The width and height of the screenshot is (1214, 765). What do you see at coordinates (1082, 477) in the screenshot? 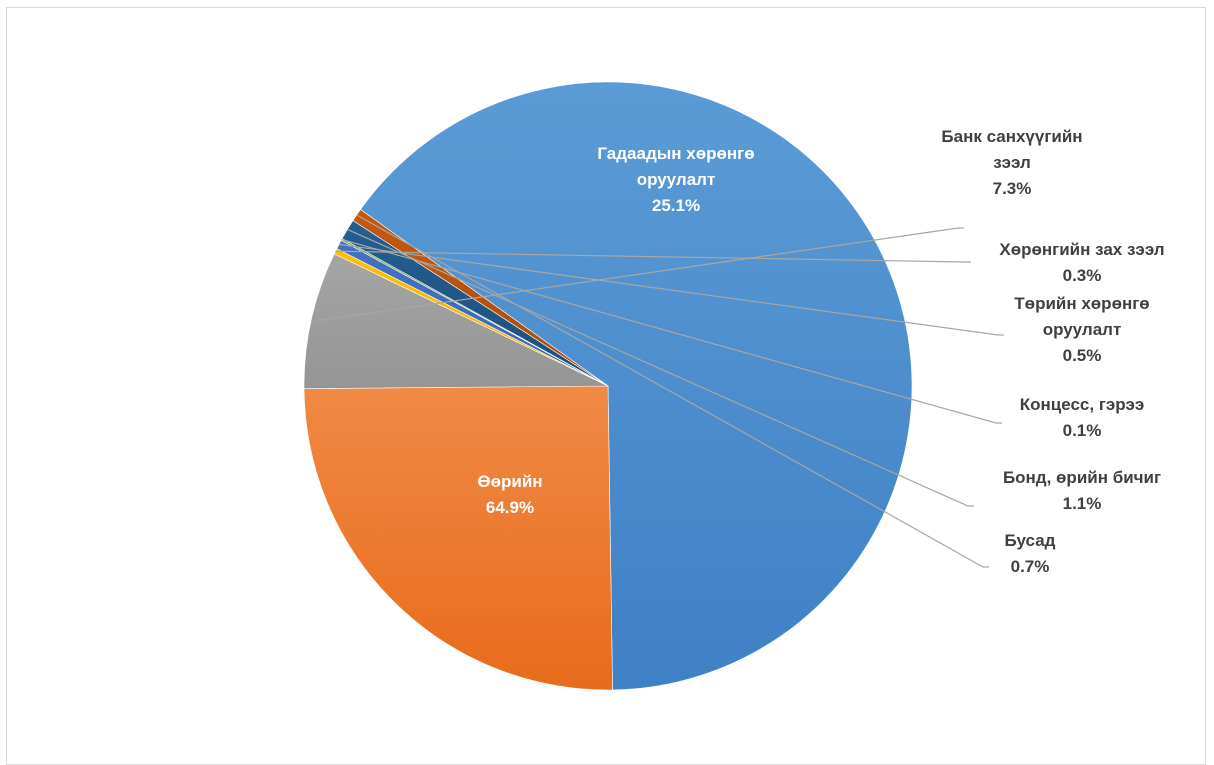
I see `slice-label: Бонд, өрийн бичиг` at bounding box center [1082, 477].